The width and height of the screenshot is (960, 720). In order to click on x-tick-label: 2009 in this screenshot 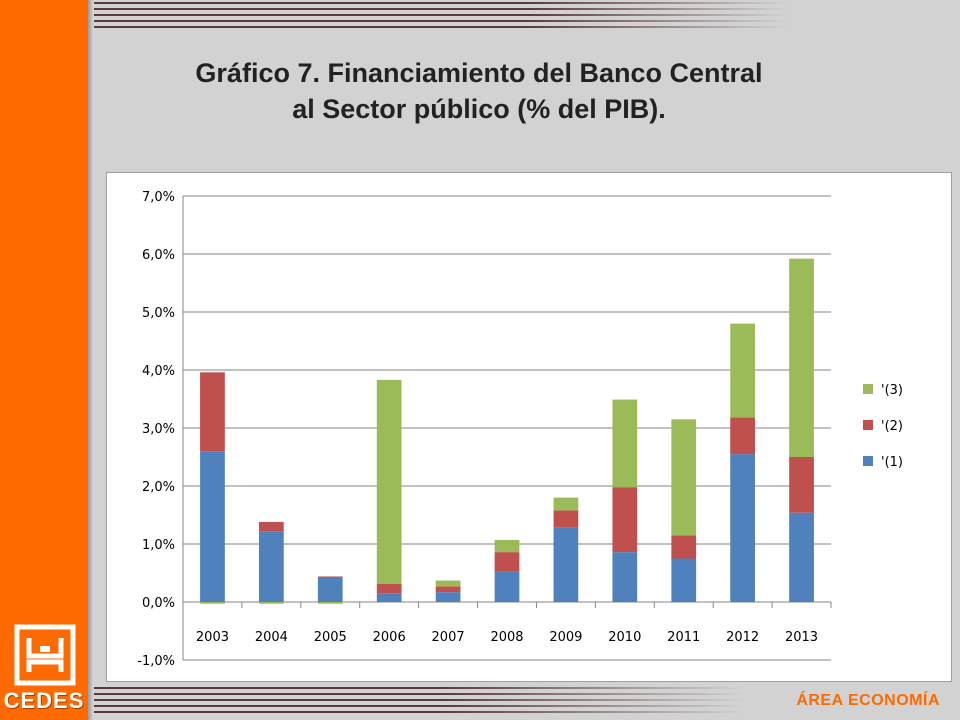, I will do `click(565, 637)`.